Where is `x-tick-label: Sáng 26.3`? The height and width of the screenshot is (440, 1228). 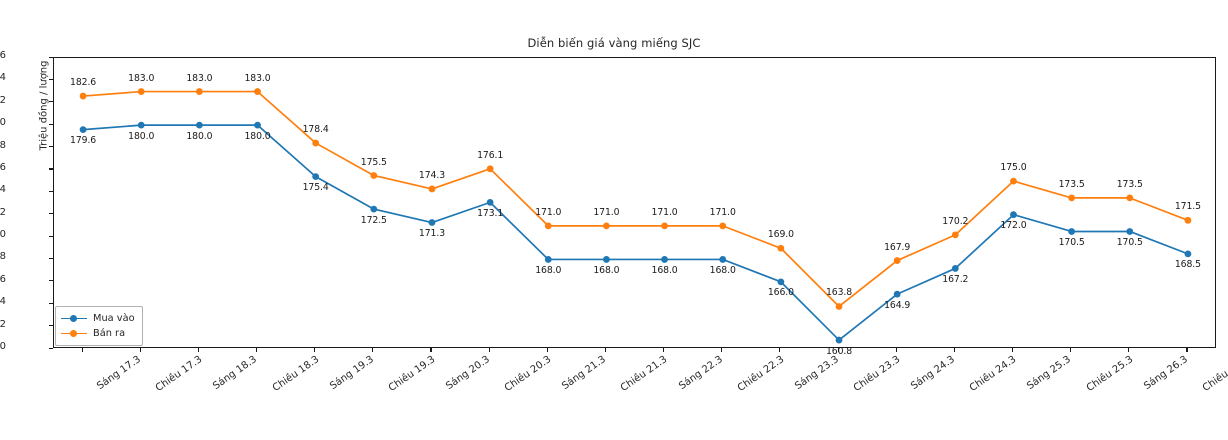
x-tick-label: Sáng 26.3 is located at coordinates (1165, 373).